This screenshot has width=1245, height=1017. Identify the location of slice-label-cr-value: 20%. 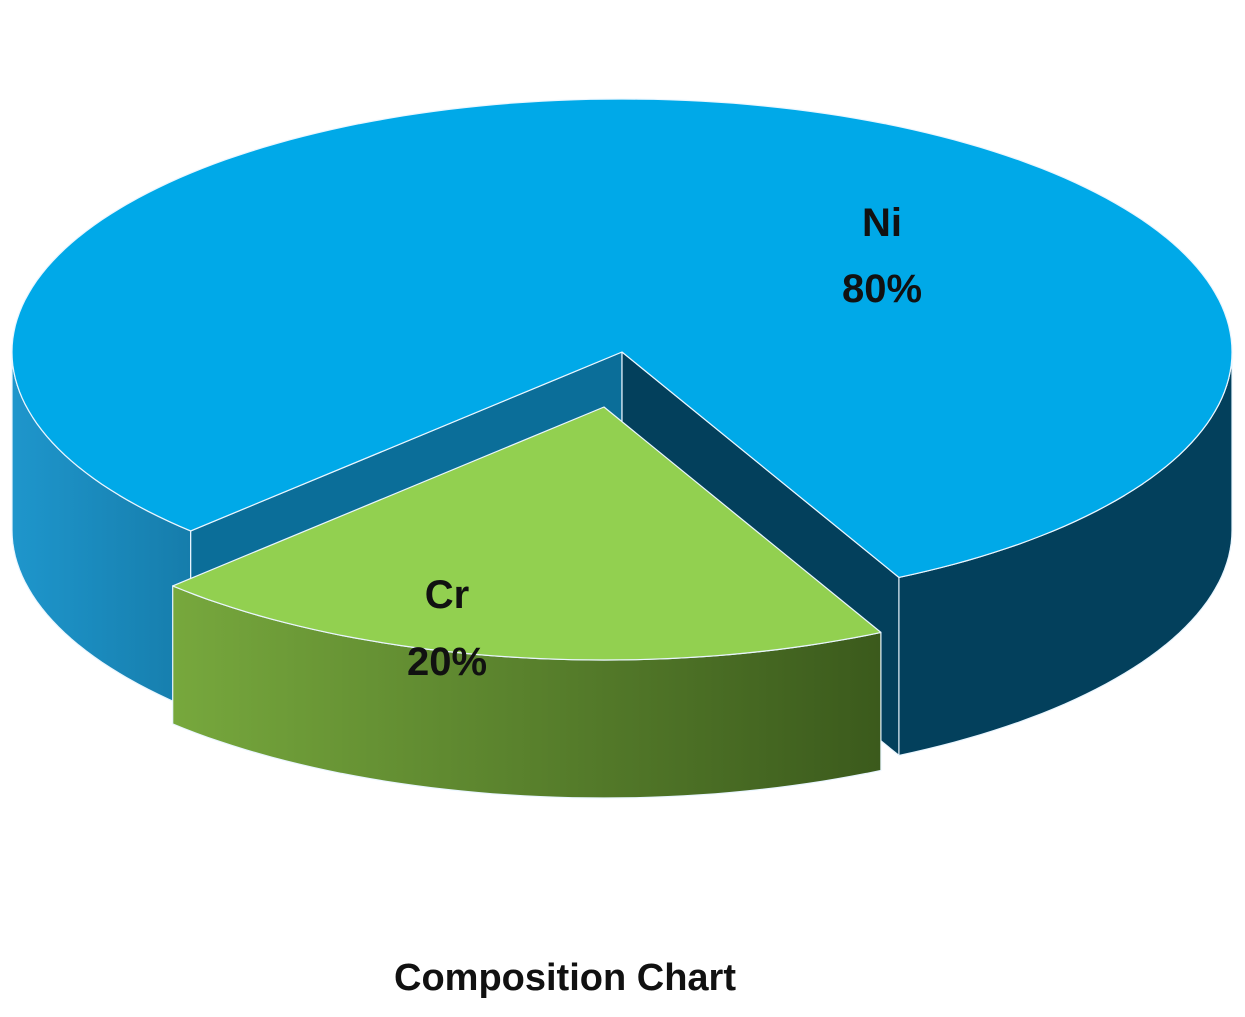
(447, 662).